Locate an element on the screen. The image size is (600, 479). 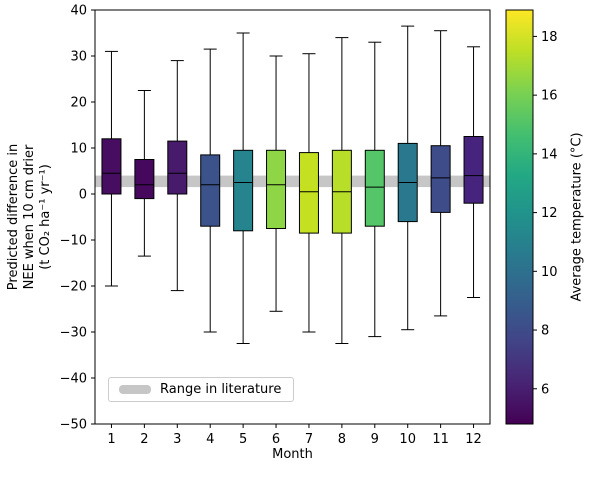
x-tick-label: 6 is located at coordinates (276, 439).